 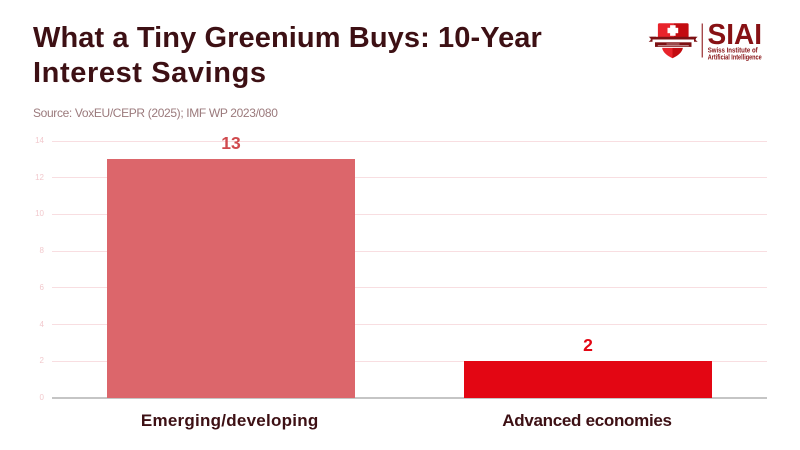 I want to click on svg-text: Swiss Institute of, so click(x=733, y=51).